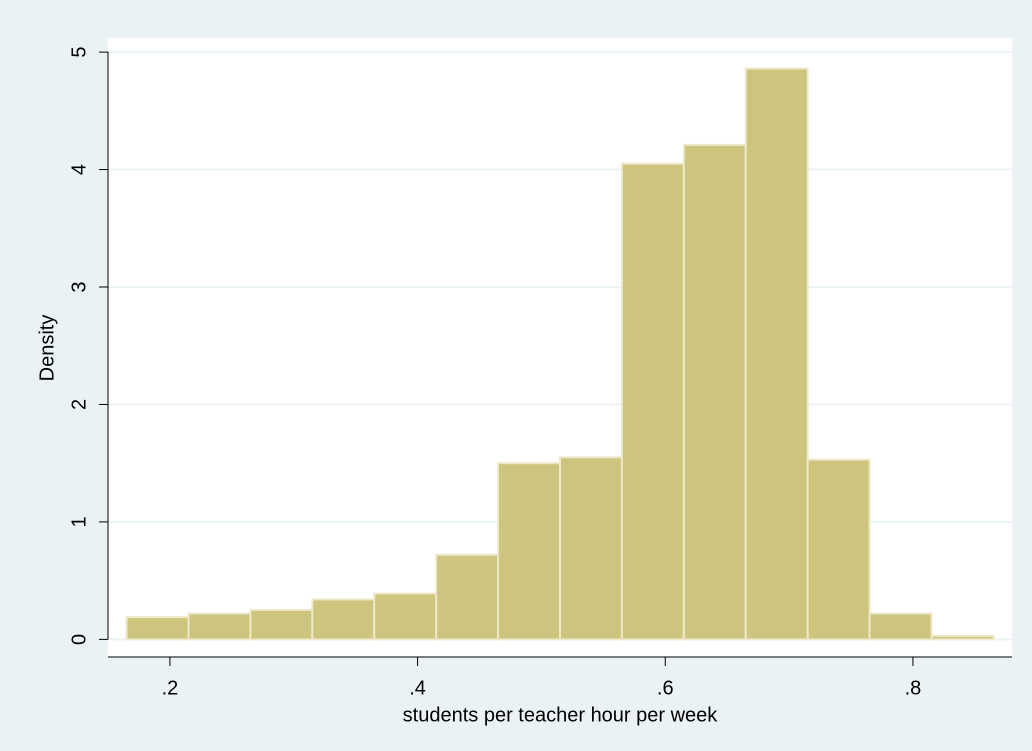 This screenshot has width=1032, height=751. What do you see at coordinates (170, 688) in the screenshot?
I see `x-tick-label: .2` at bounding box center [170, 688].